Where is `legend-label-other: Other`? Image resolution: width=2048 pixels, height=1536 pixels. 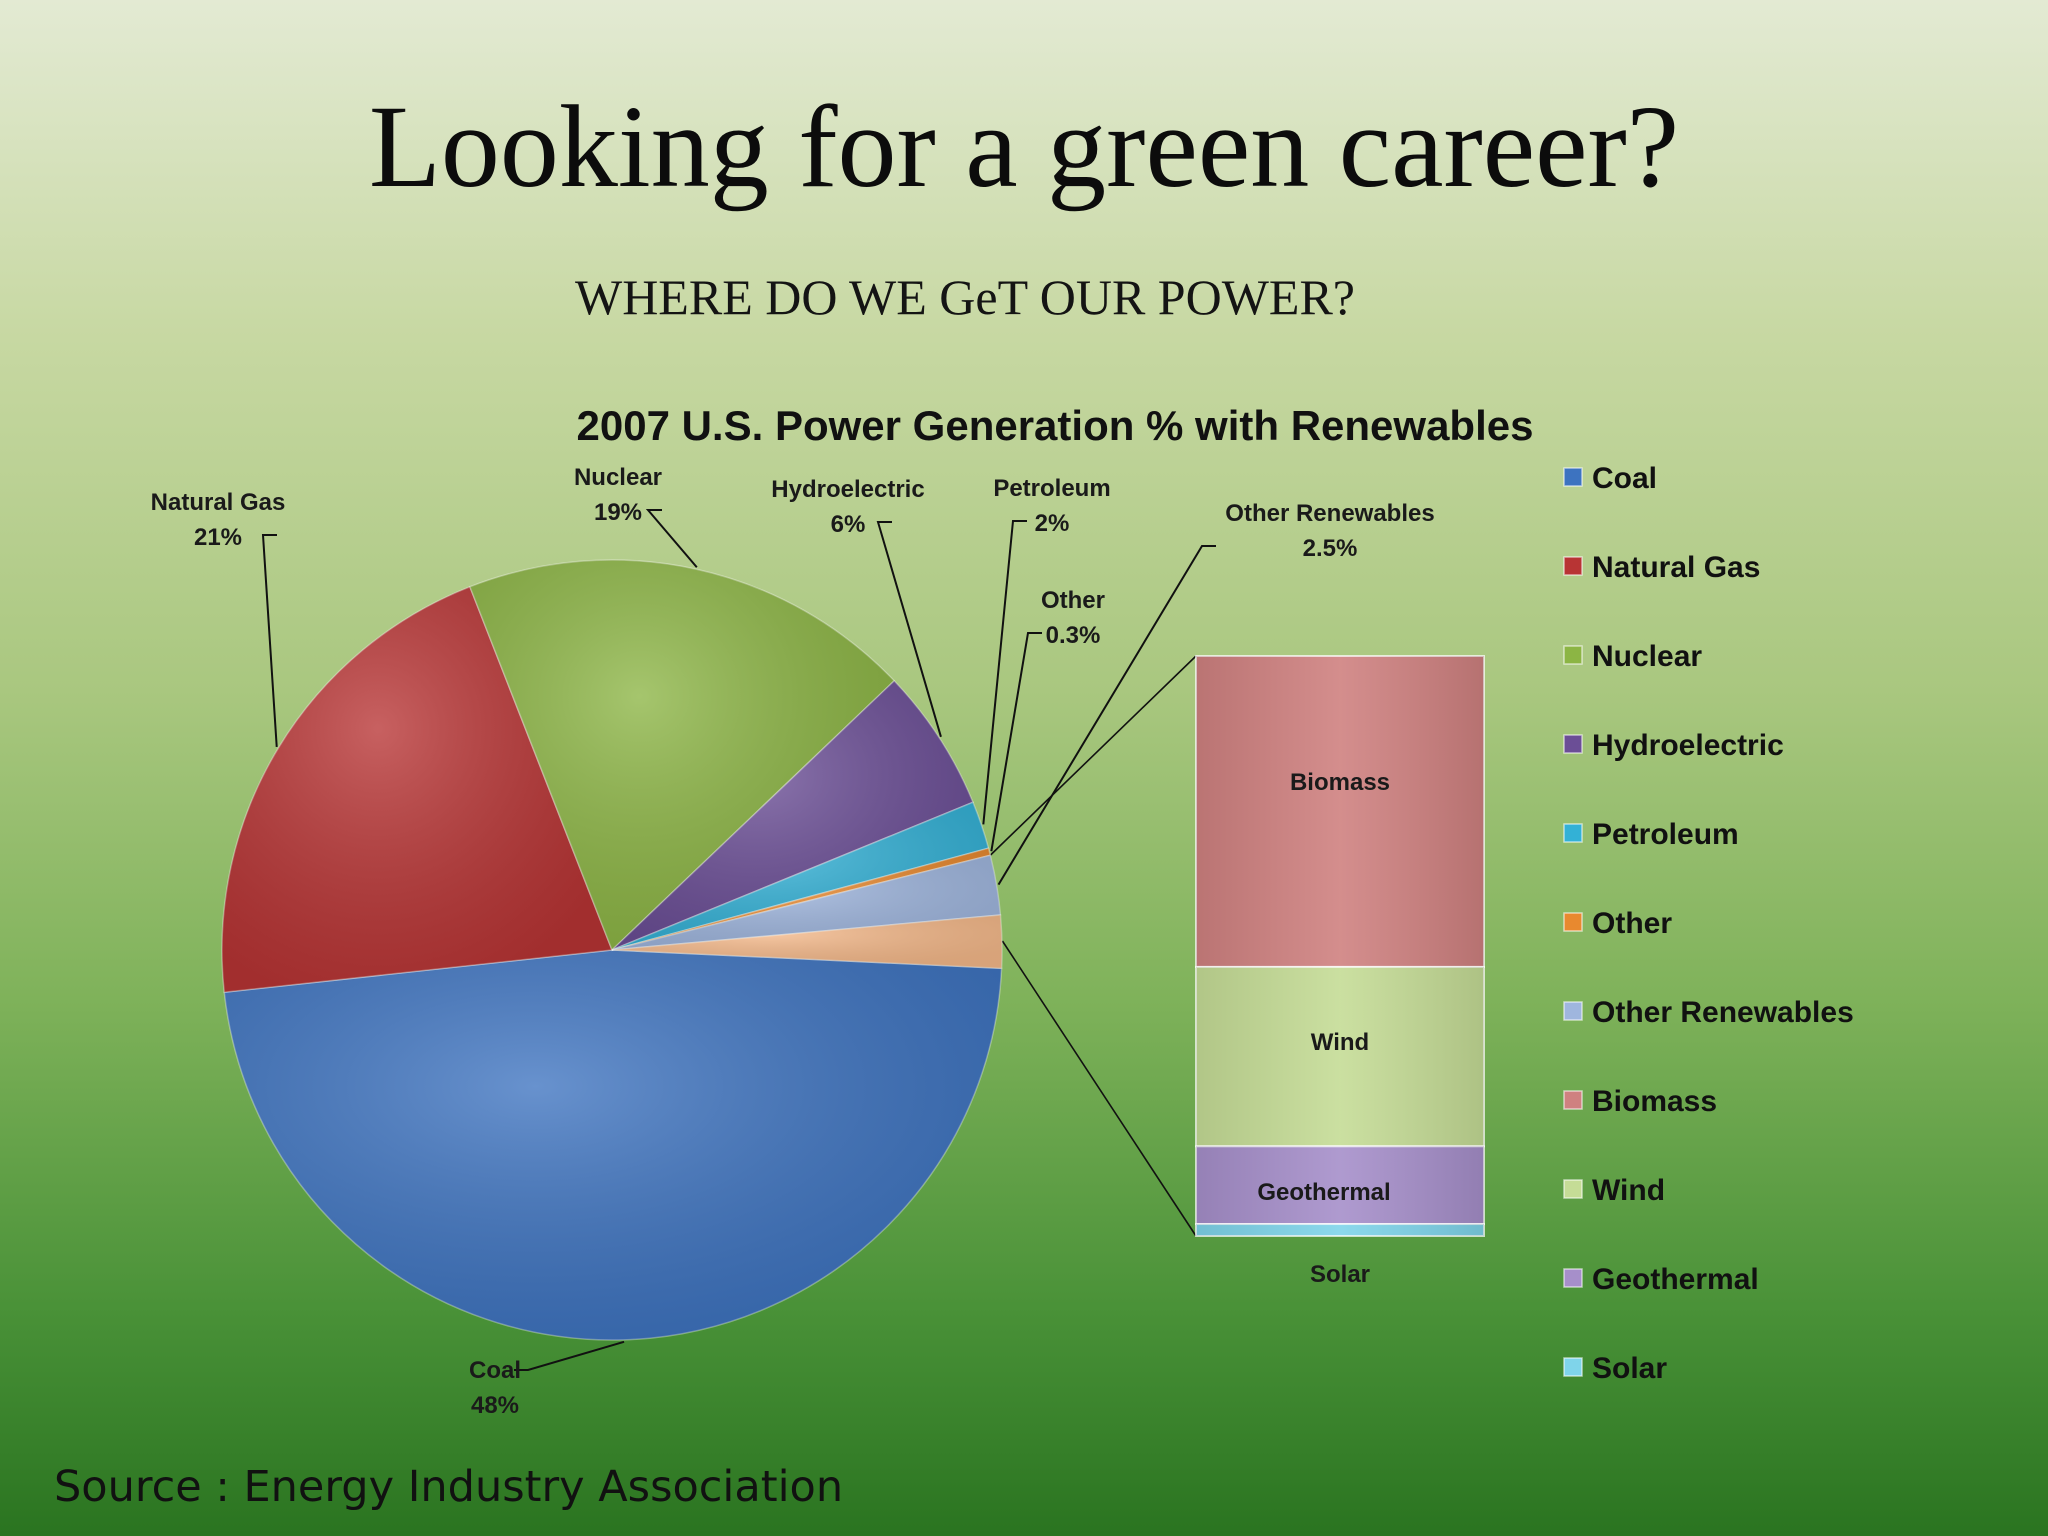
legend-label-other: Other is located at coordinates (1632, 923).